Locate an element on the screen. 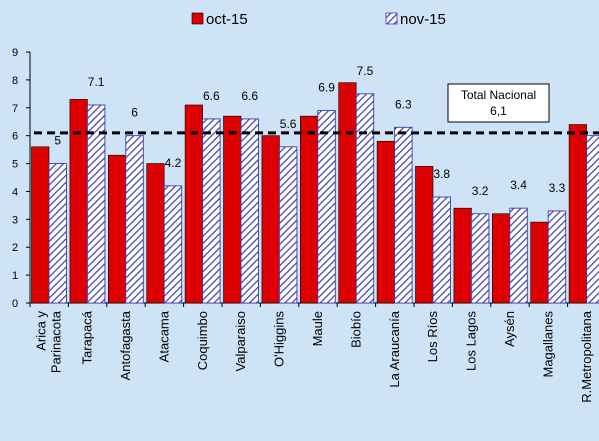 Image resolution: width=599 pixels, height=441 pixels. reference-line-group: Total Nacional 6,1 is located at coordinates (316, 109).